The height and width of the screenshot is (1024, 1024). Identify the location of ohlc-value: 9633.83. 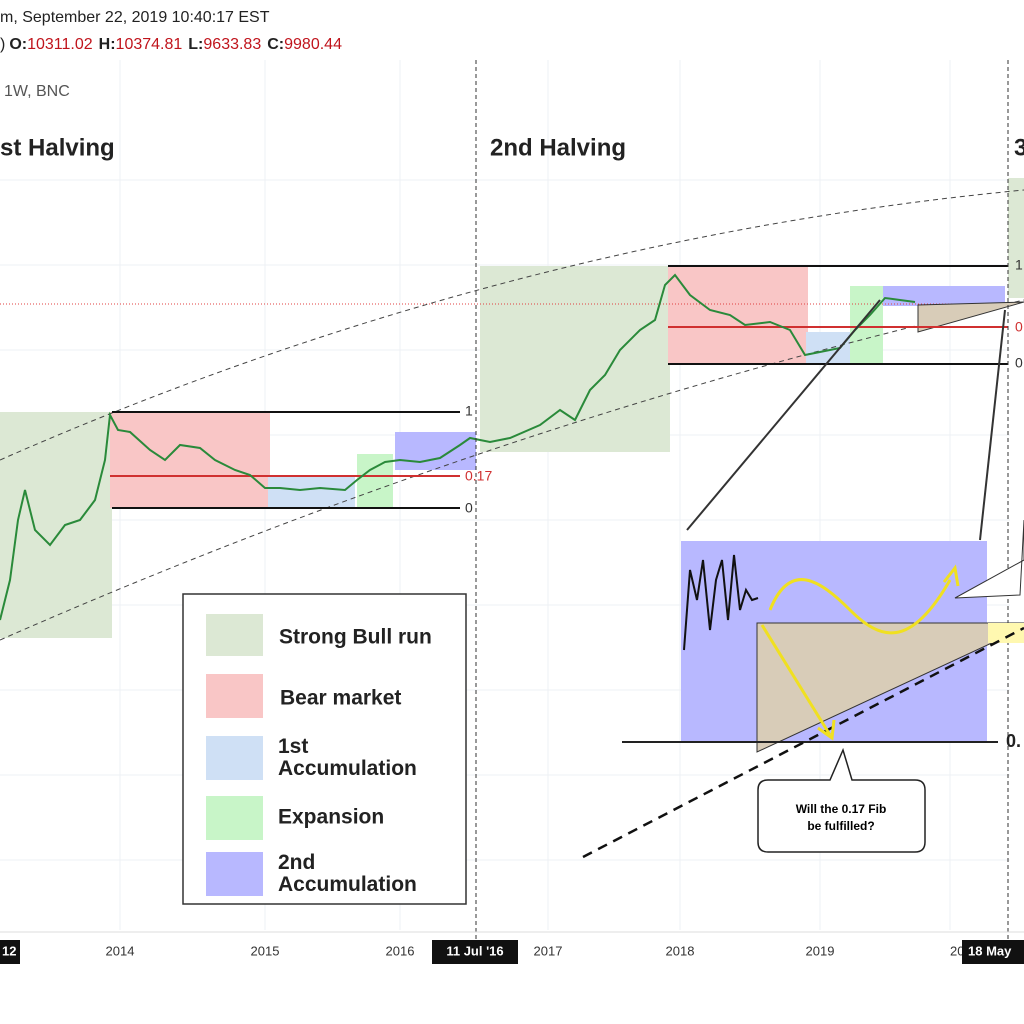
(232, 44).